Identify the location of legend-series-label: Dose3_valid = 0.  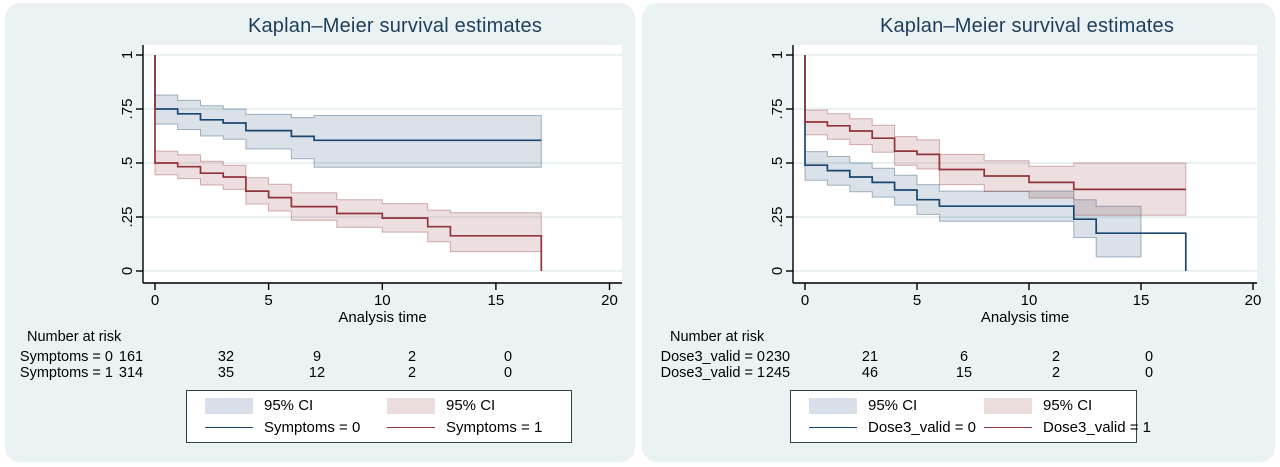
(922, 427).